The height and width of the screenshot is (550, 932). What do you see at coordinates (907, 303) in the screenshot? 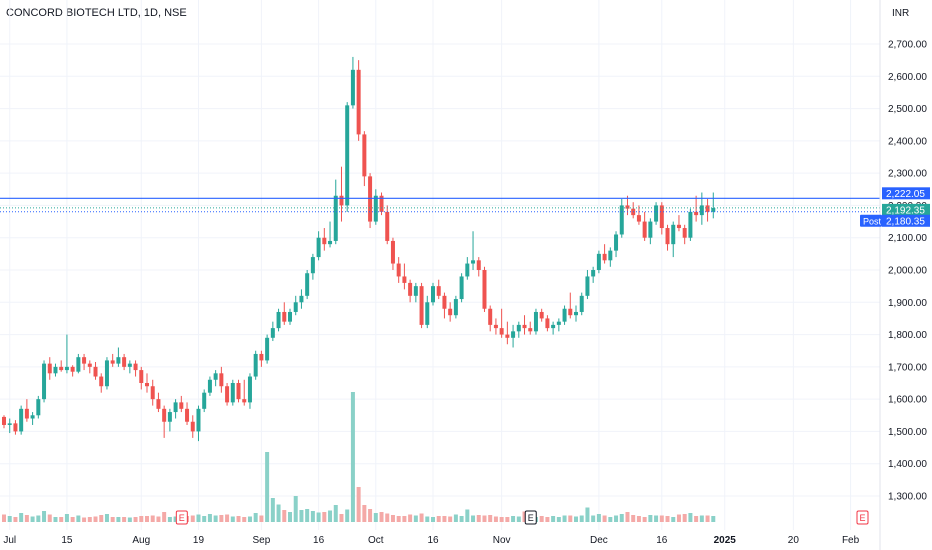
I see `y-tick-label: 1,900.00` at bounding box center [907, 303].